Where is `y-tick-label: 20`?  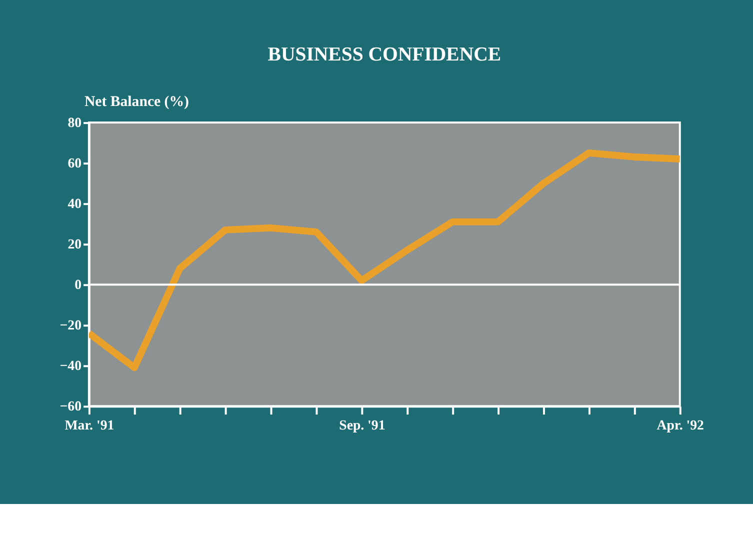 y-tick-label: 20 is located at coordinates (75, 244).